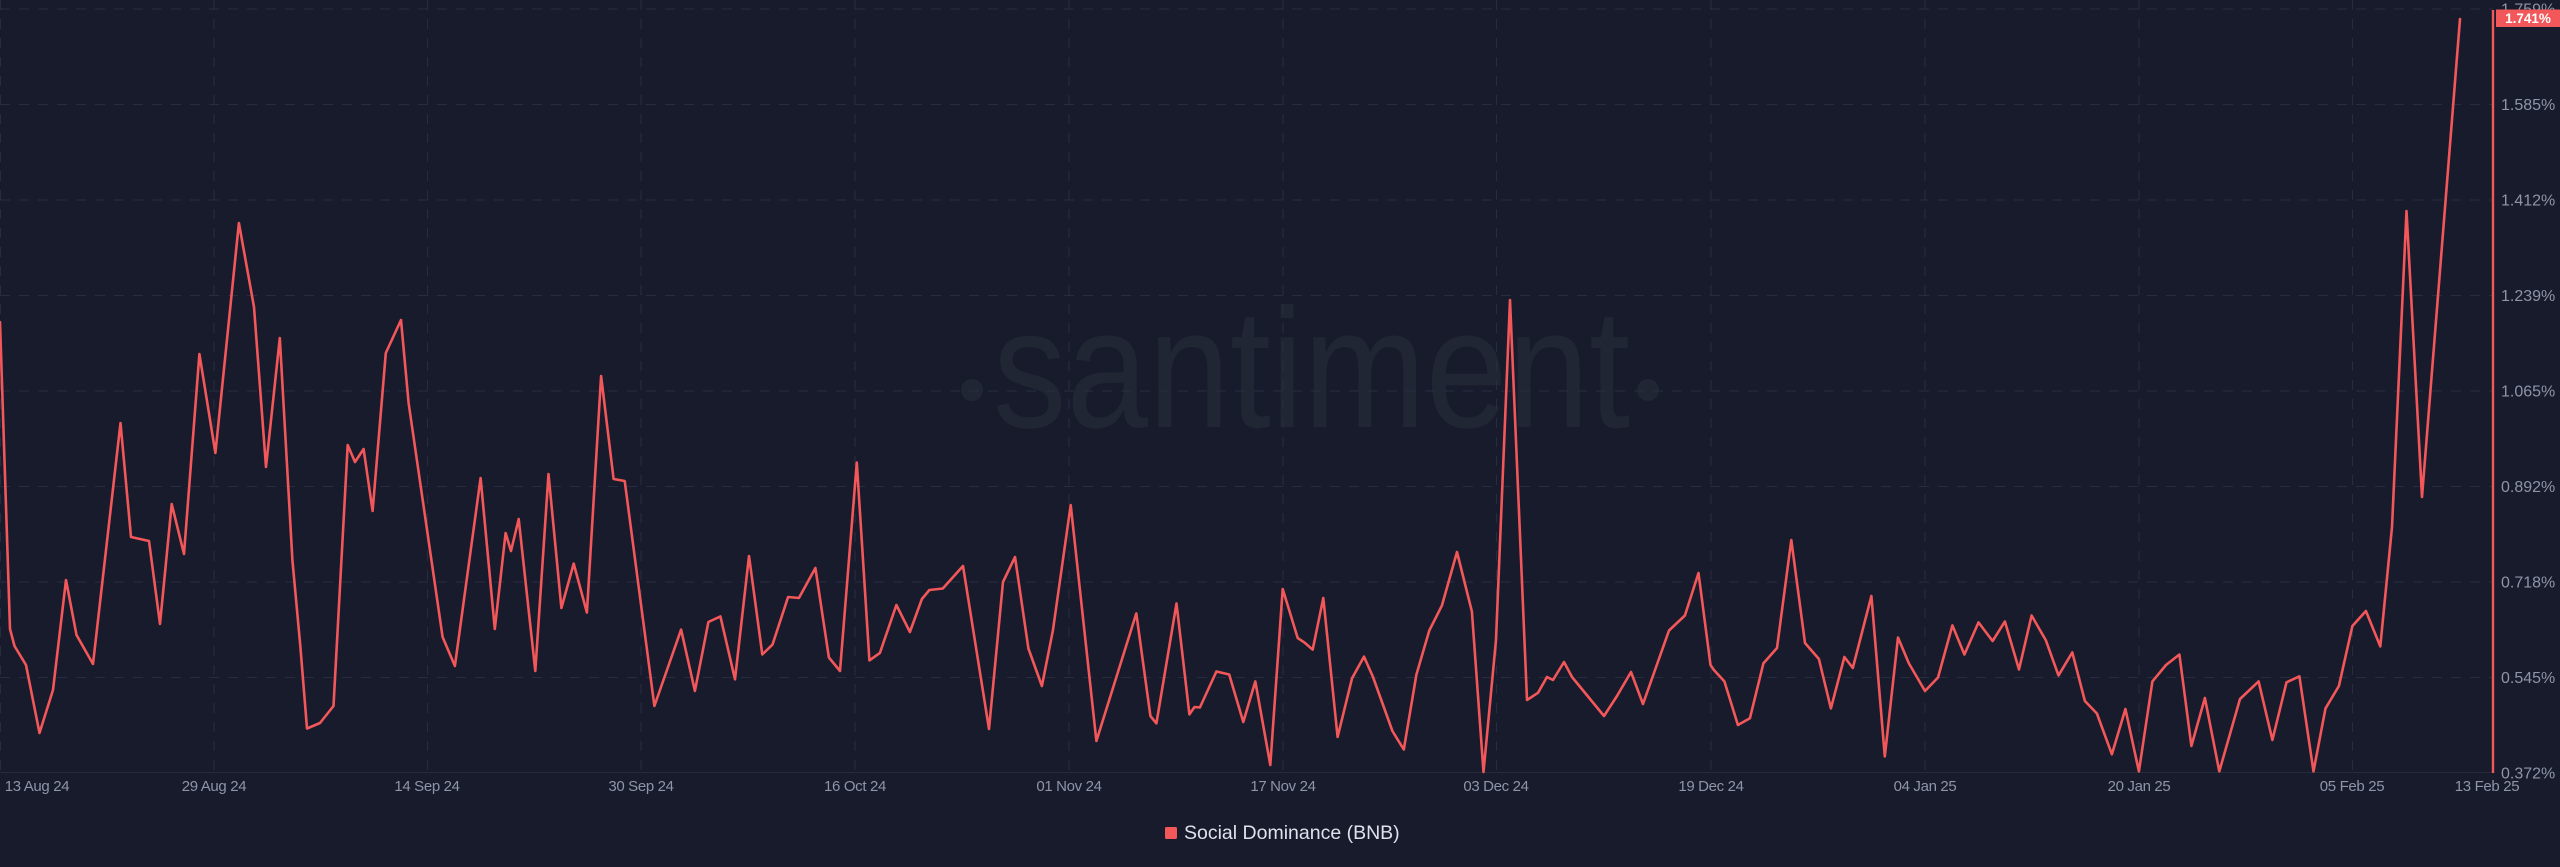 This screenshot has height=867, width=2560. What do you see at coordinates (2528, 487) in the screenshot?
I see `svg-text: 0.892%` at bounding box center [2528, 487].